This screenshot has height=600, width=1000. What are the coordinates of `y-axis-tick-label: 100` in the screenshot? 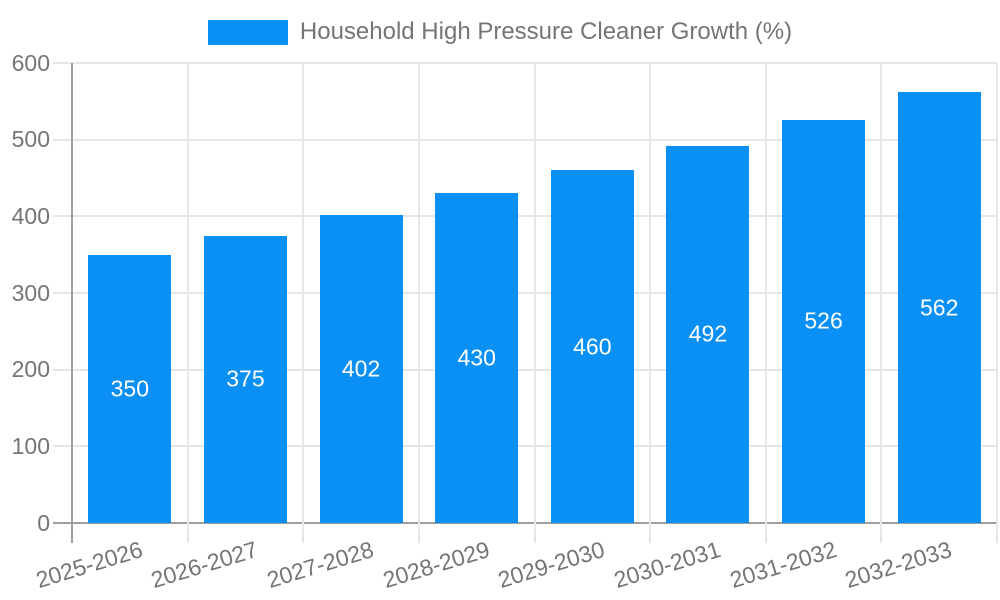 It's located at (30, 445).